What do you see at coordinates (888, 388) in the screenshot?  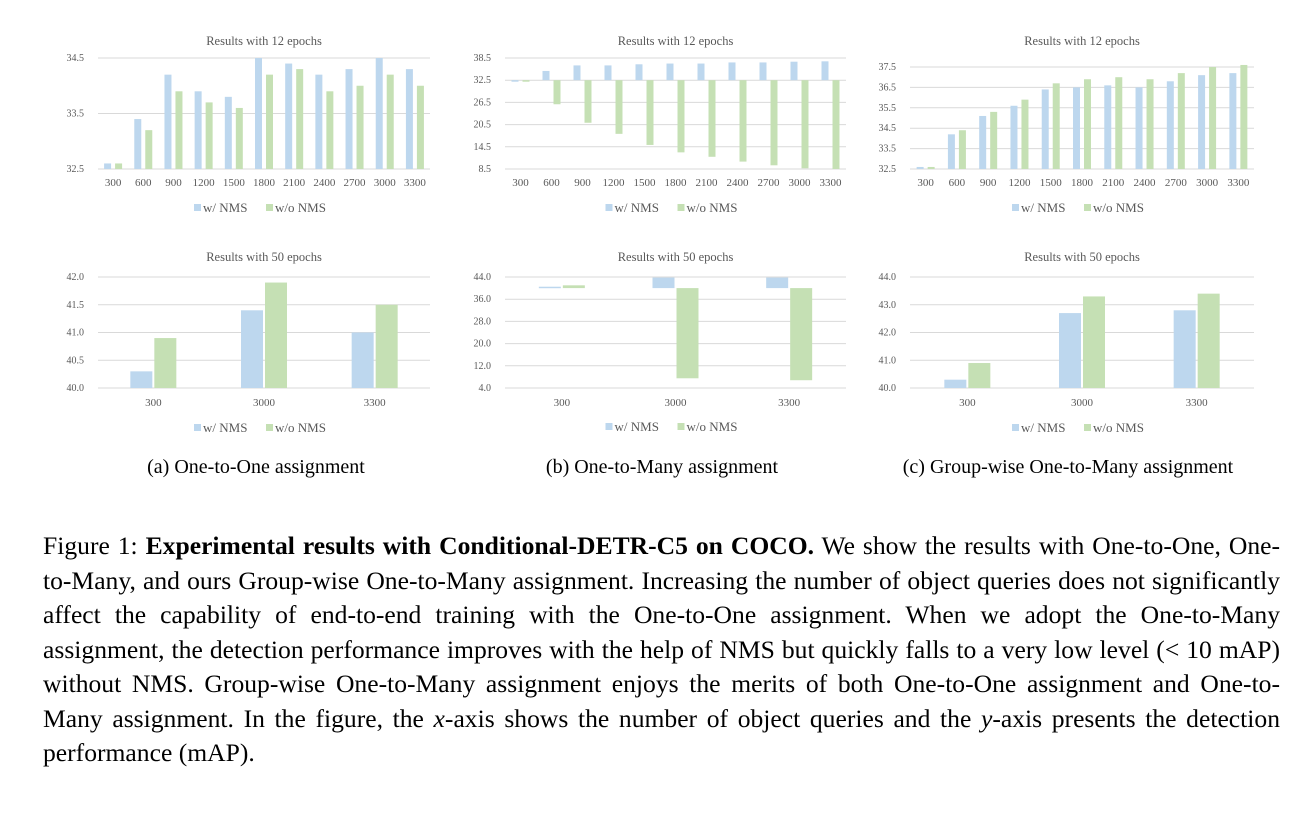 I see `y-tick-label: 40.0` at bounding box center [888, 388].